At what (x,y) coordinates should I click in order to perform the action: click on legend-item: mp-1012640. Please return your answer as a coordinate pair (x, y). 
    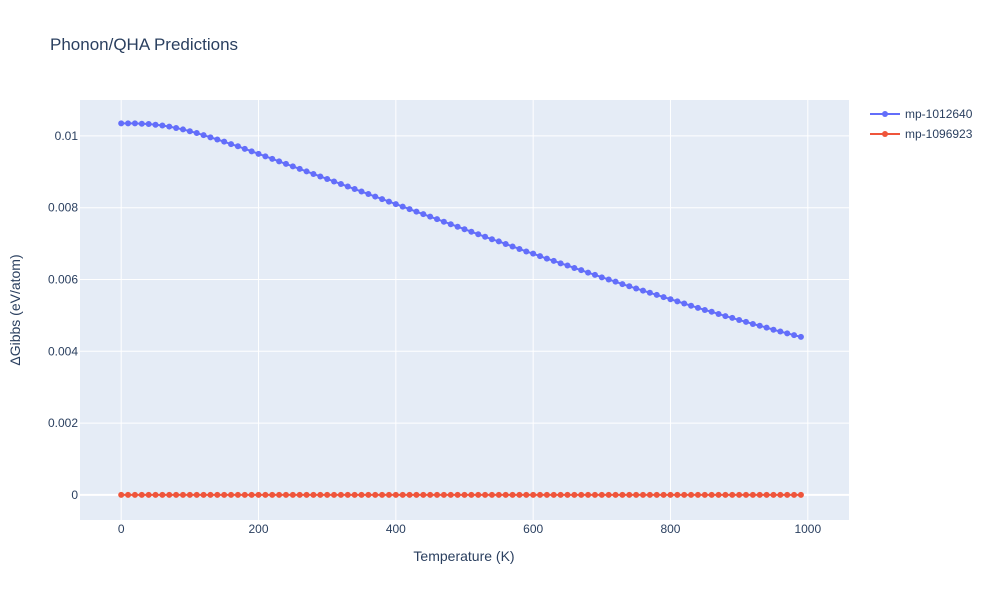
    Looking at the image, I should click on (921, 114).